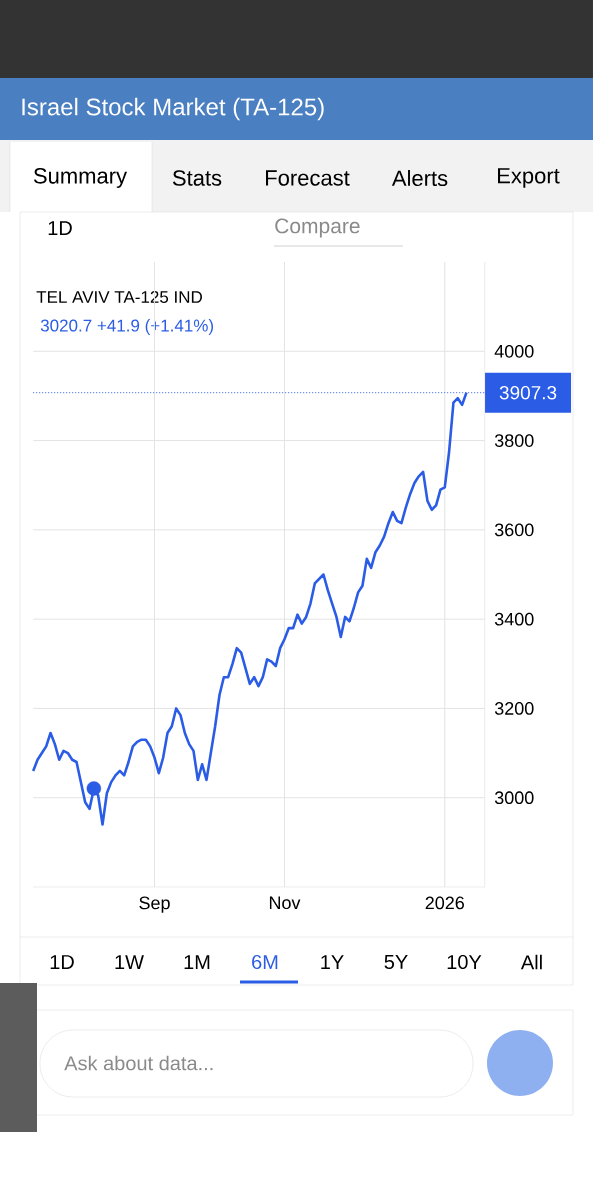 This screenshot has height=1200, width=593. What do you see at coordinates (285, 903) in the screenshot?
I see `x-tick-label: Nov` at bounding box center [285, 903].